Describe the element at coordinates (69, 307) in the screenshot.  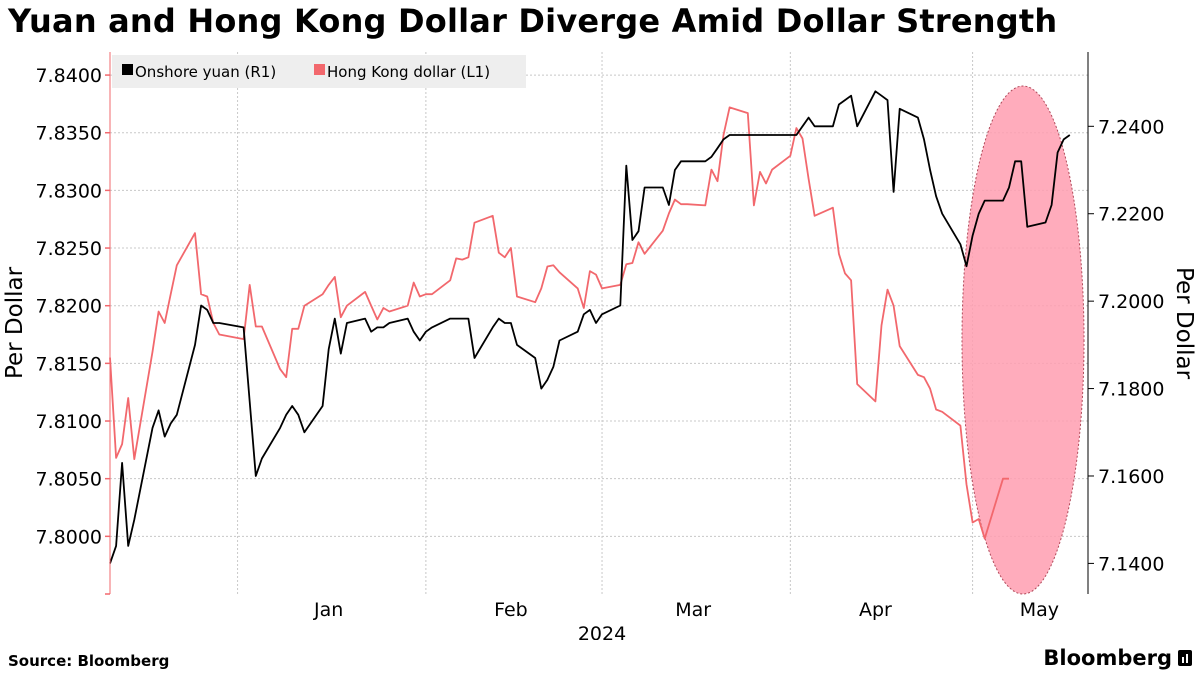
I see `left-tick-label: 7.8200` at that location.